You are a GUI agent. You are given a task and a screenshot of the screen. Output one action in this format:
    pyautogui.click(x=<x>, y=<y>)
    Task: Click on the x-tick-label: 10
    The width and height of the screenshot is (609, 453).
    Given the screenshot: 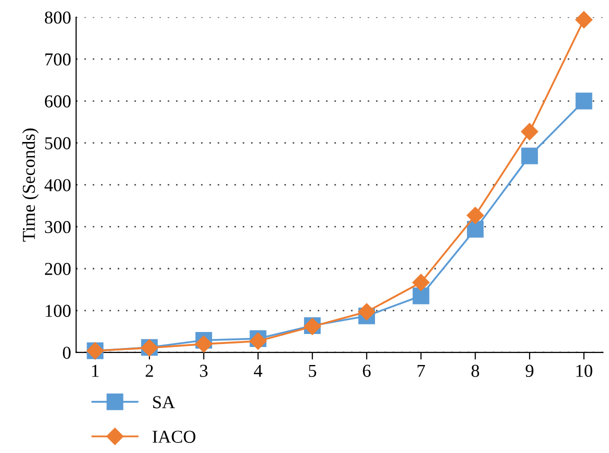 What is the action you would take?
    pyautogui.click(x=584, y=370)
    